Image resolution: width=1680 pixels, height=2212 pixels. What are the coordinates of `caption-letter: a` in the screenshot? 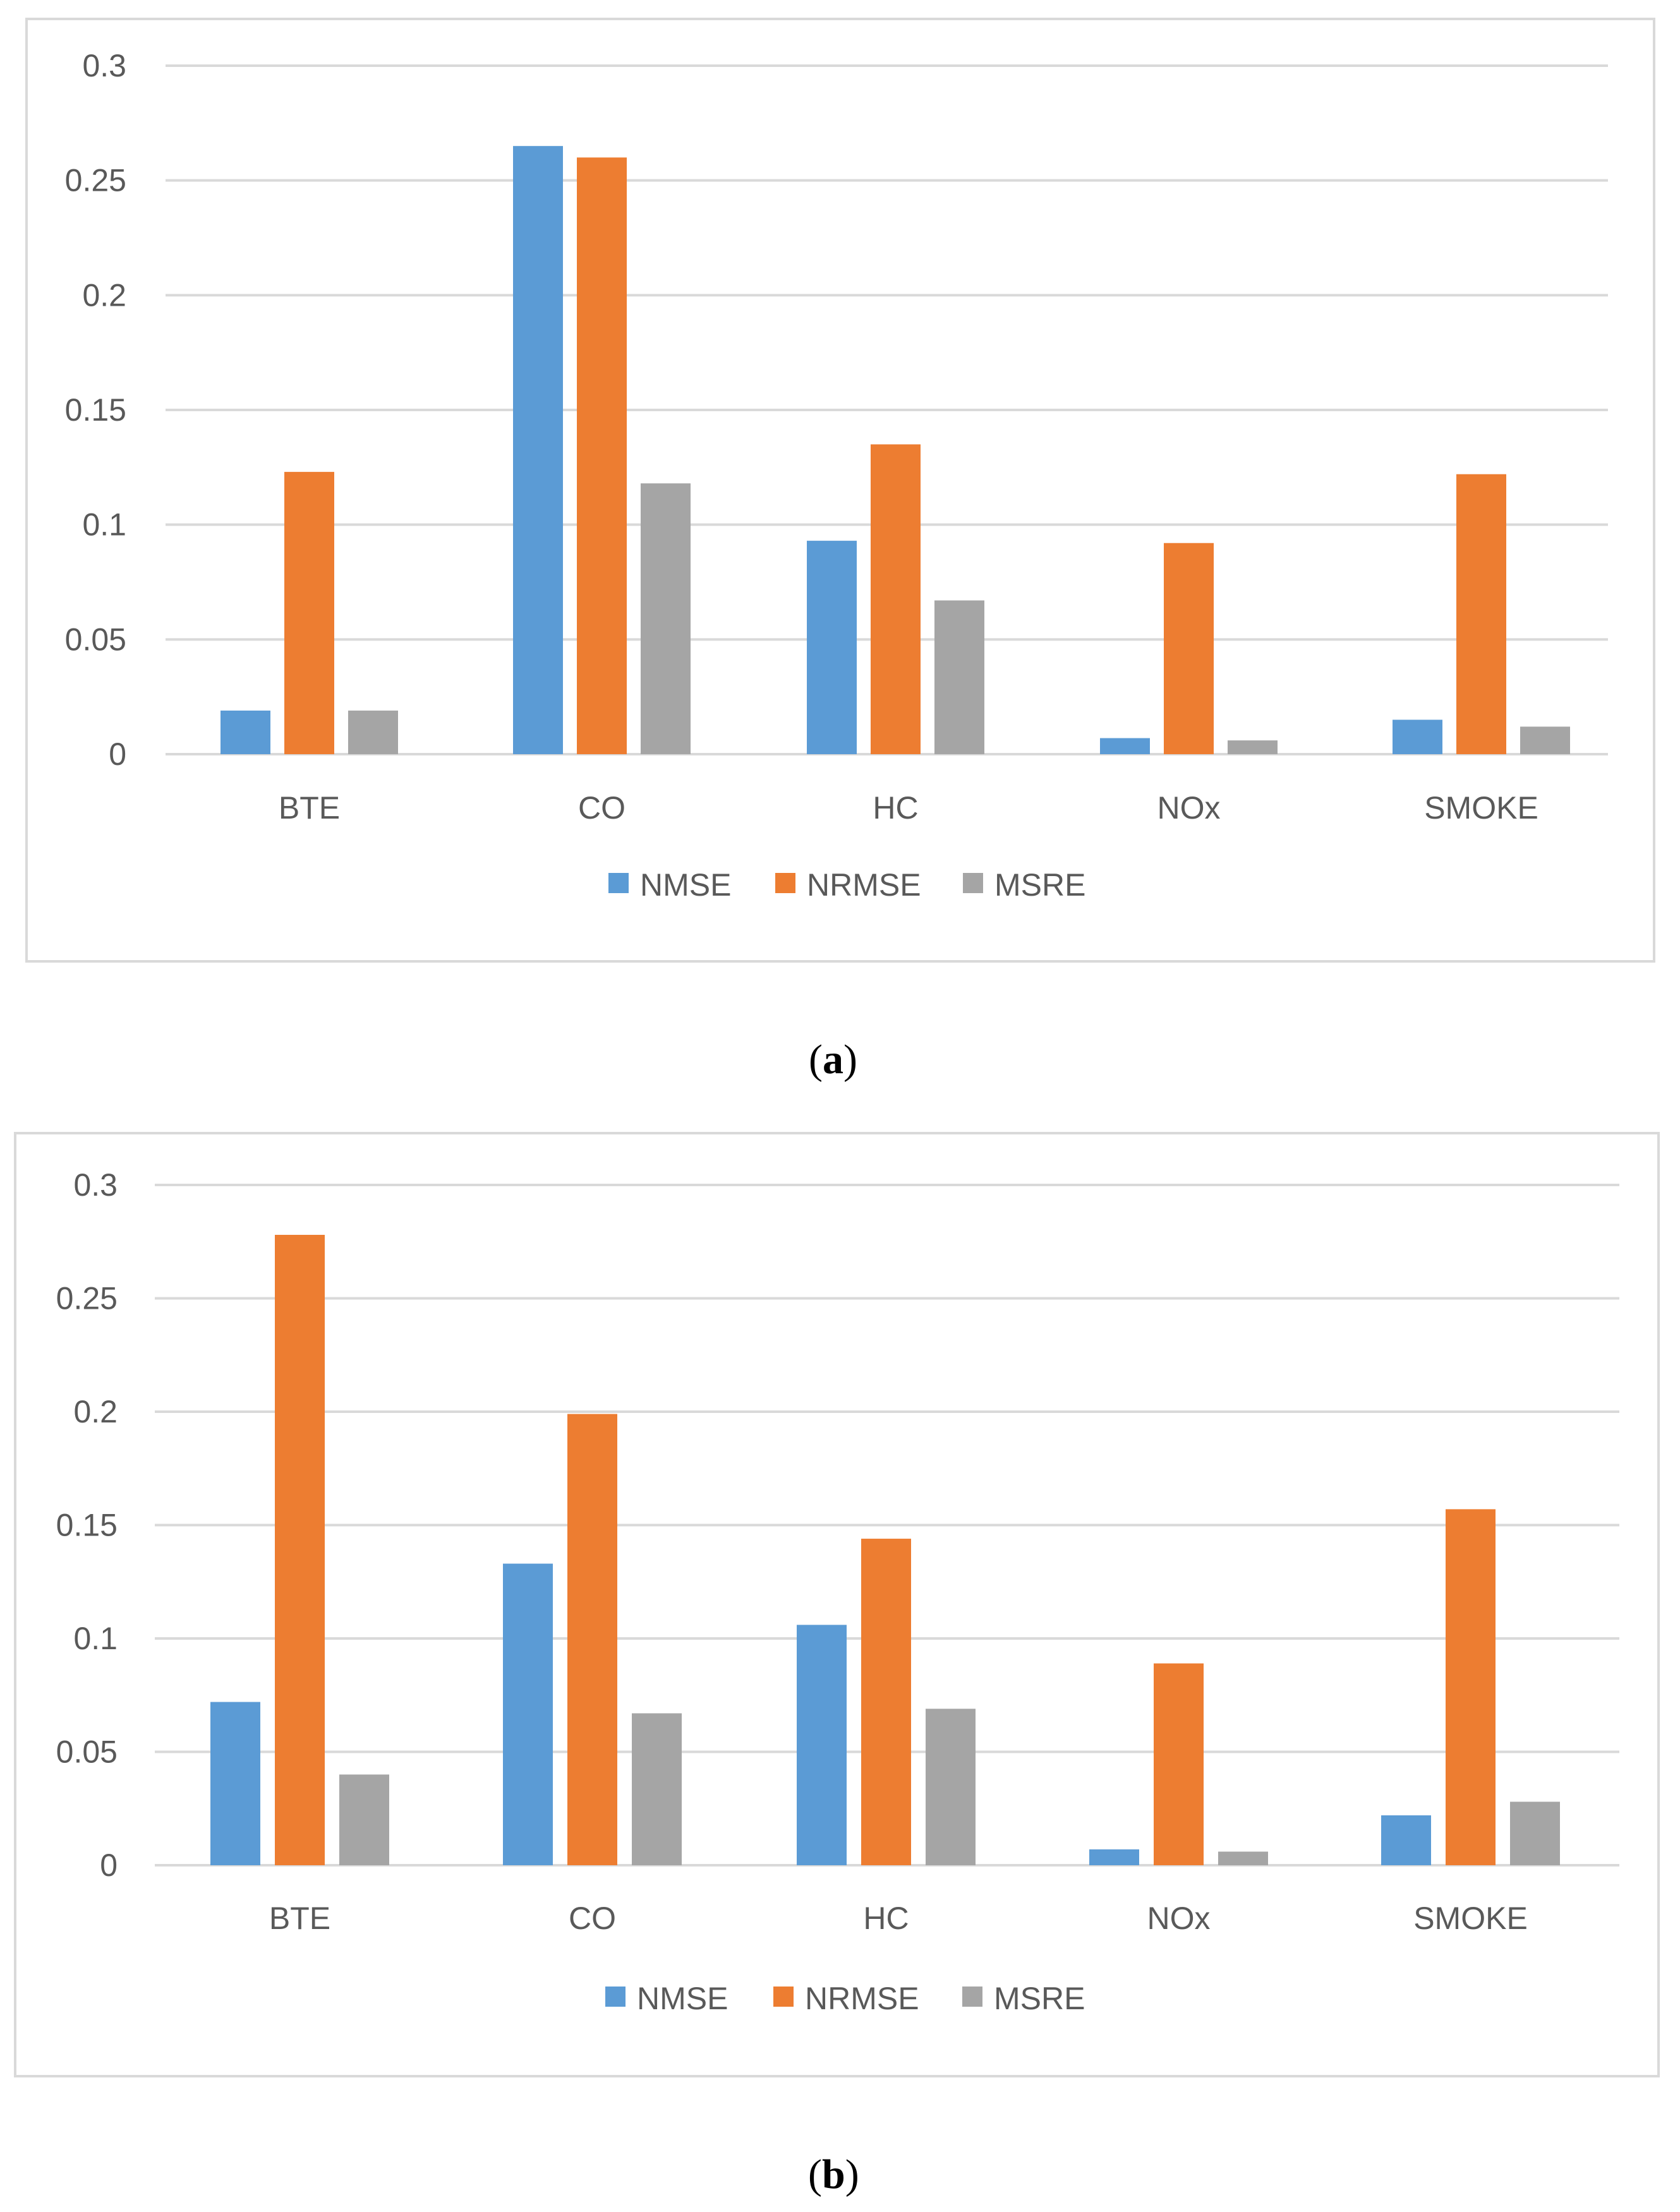 It's located at (832, 1060).